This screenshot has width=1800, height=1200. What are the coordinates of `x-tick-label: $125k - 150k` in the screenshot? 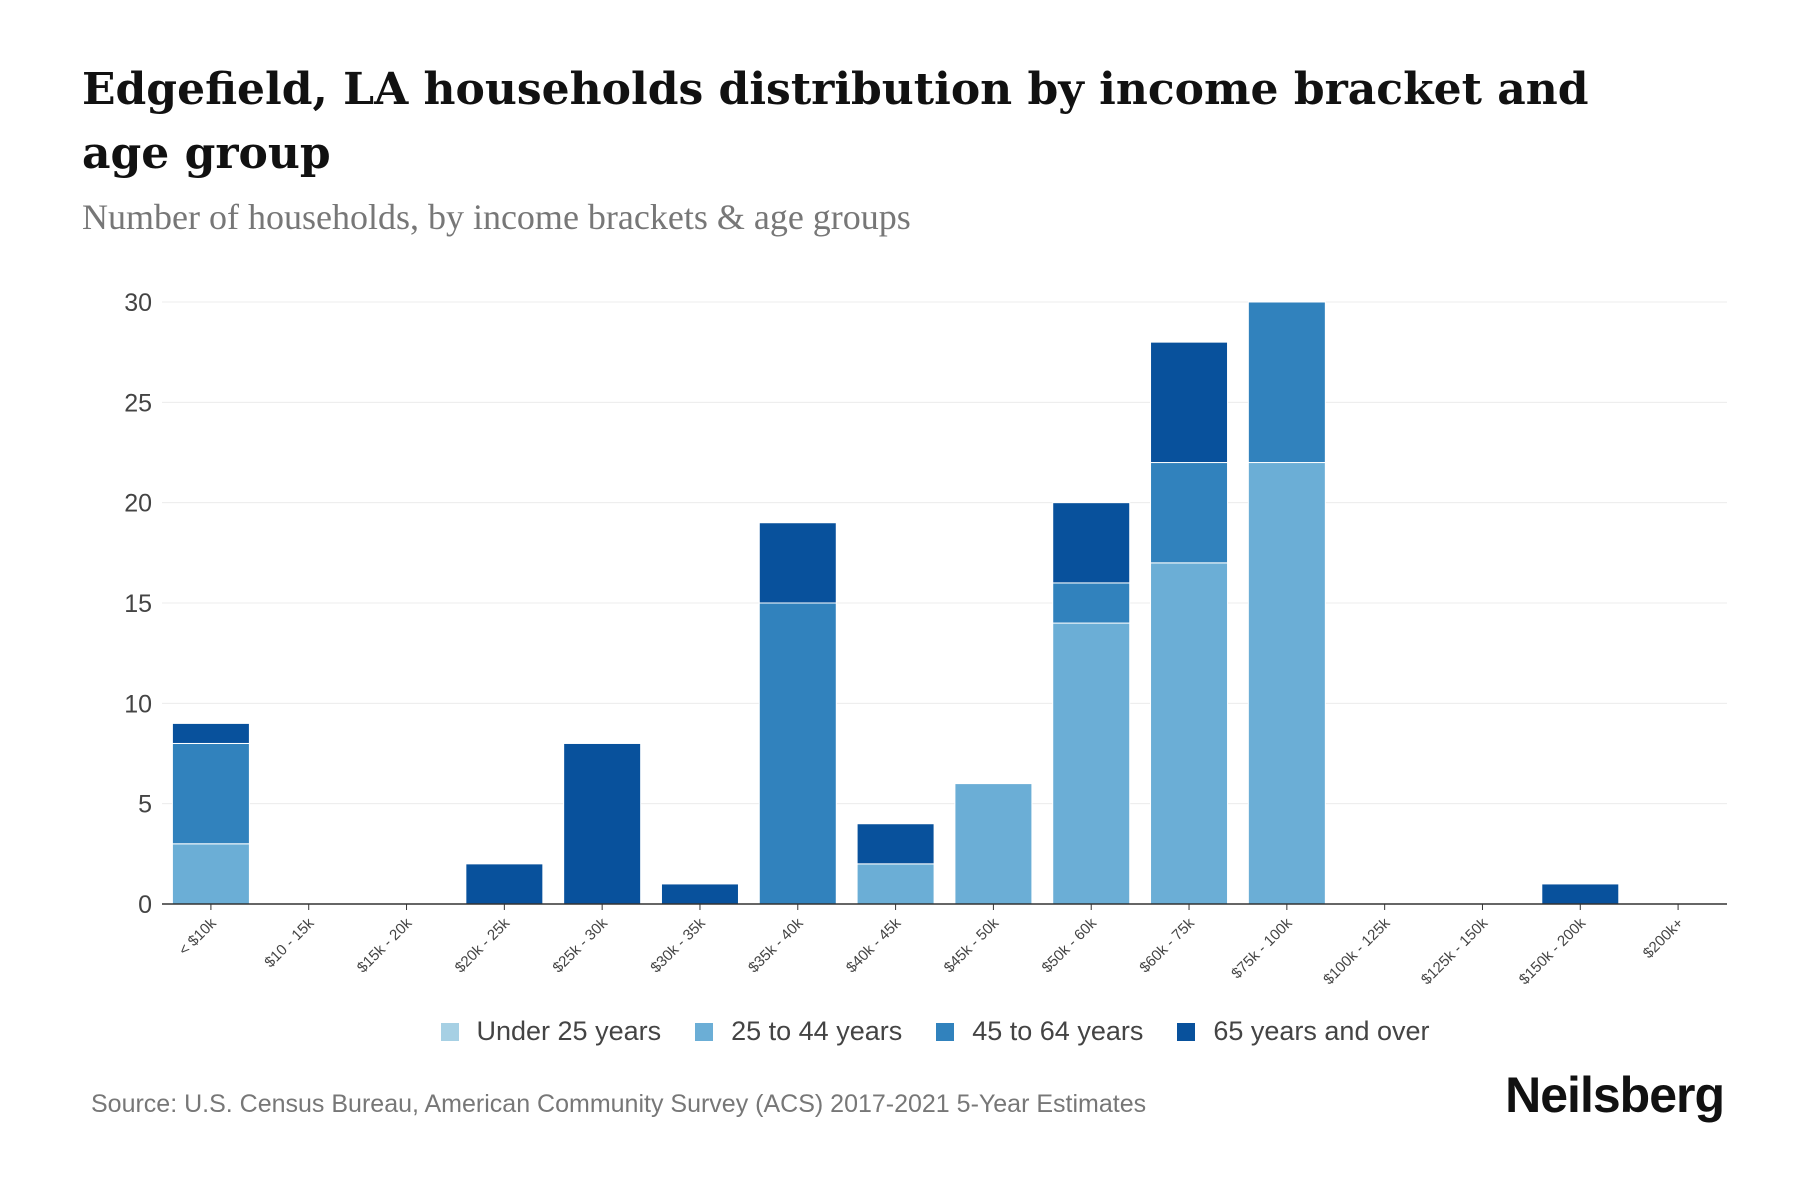 It's located at (1455, 951).